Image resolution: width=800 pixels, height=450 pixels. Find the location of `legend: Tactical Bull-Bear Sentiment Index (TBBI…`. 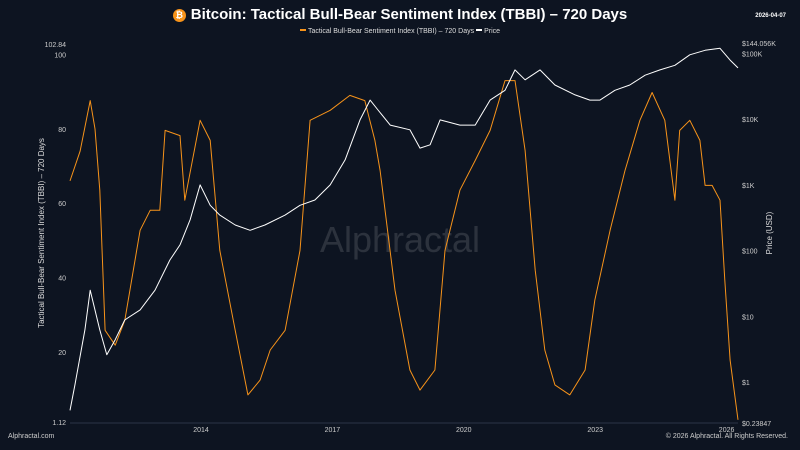

legend: Tactical Bull-Bear Sentiment Index (TBBI… is located at coordinates (400, 31).